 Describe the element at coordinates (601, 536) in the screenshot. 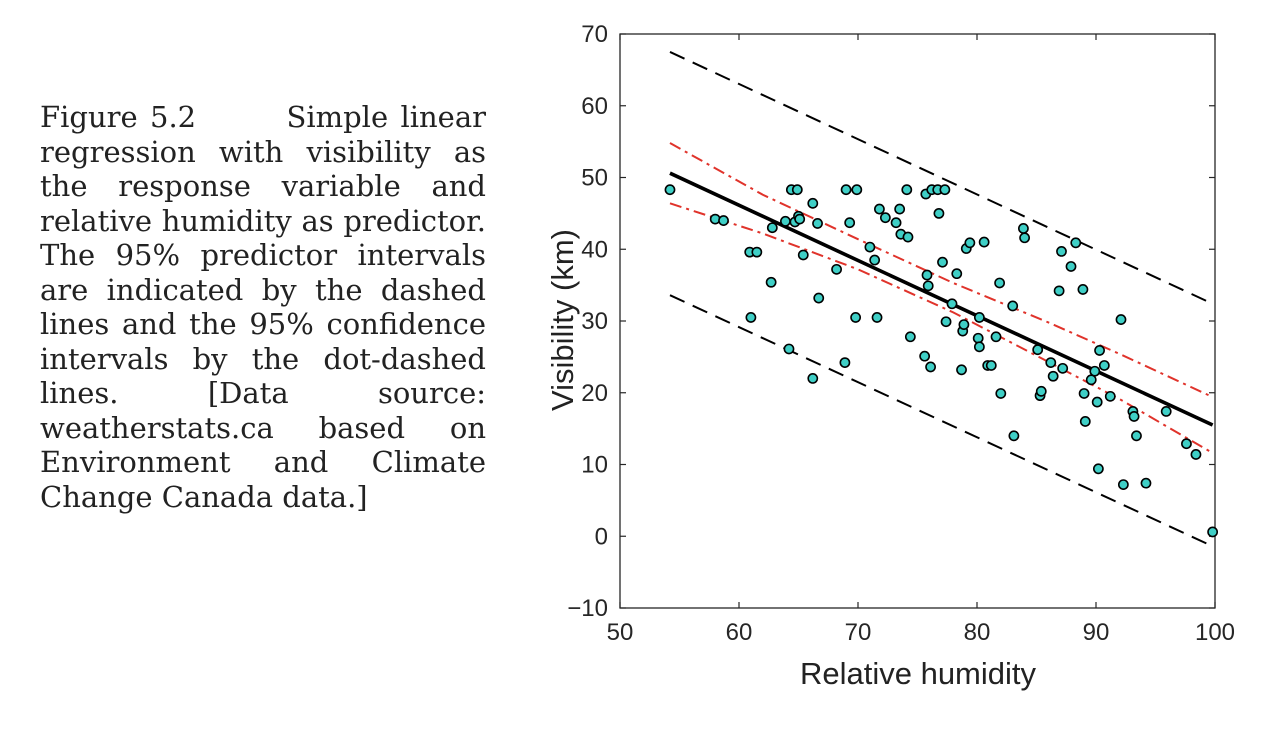

I see `y-tick-label: 0` at that location.